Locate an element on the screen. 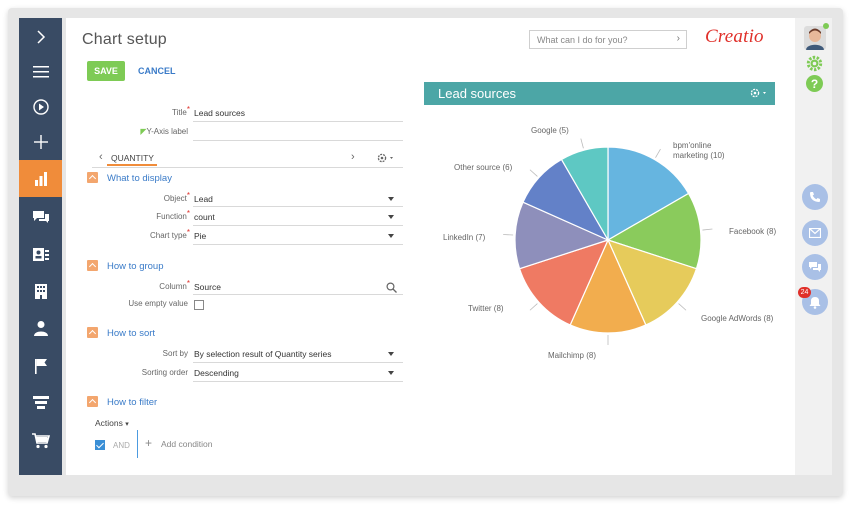  collapse-sidebar-button is located at coordinates (40, 36).